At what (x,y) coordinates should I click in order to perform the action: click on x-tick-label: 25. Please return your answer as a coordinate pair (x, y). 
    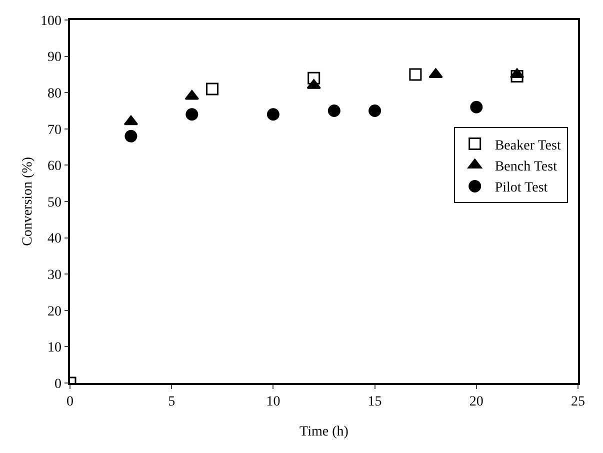
    Looking at the image, I should click on (578, 402).